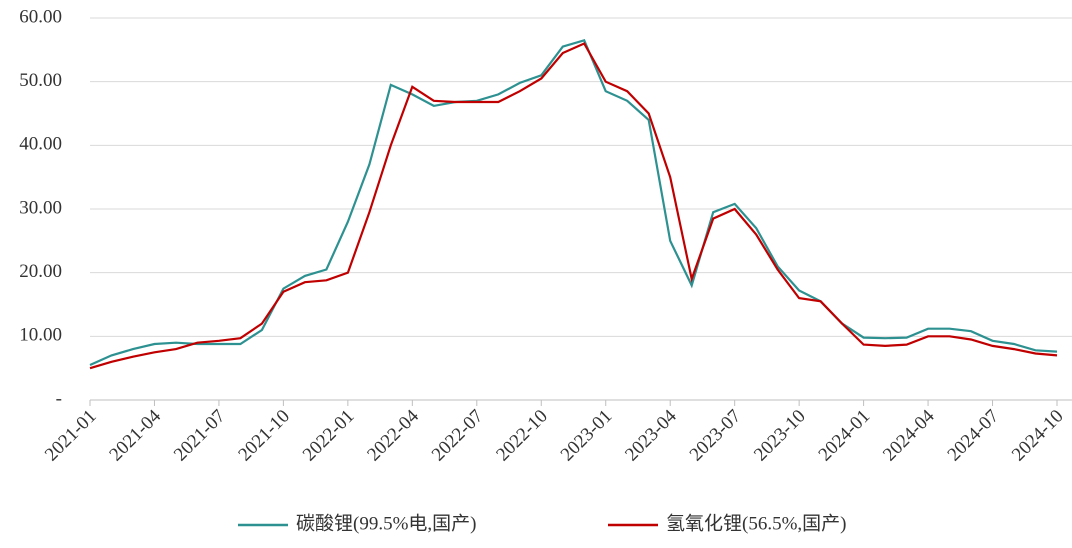 The width and height of the screenshot is (1072, 548). I want to click on x-tick-label: 2024-01, so click(845, 436).